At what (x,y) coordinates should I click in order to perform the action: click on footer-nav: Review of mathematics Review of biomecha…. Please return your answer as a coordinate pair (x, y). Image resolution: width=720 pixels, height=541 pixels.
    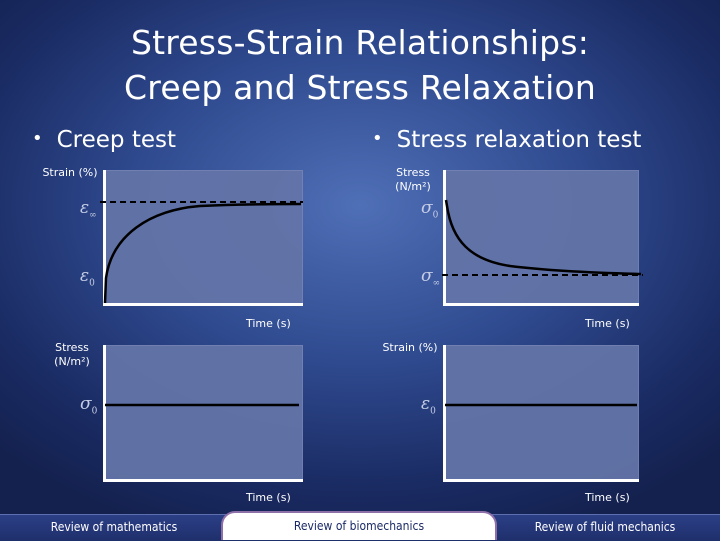
    Looking at the image, I should click on (360, 525).